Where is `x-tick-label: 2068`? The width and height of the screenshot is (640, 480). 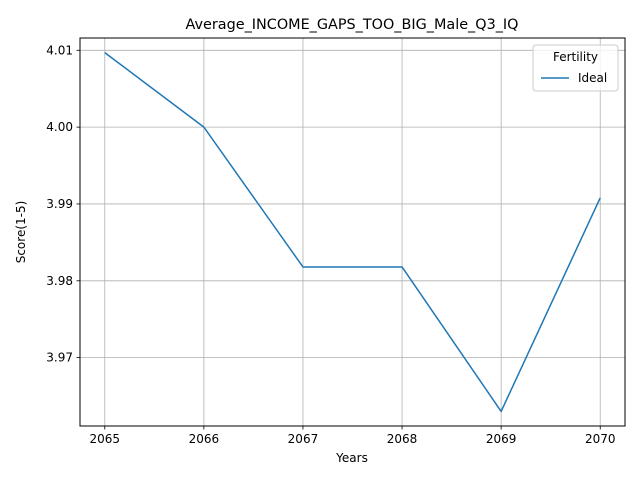 x-tick-label: 2068 is located at coordinates (402, 439).